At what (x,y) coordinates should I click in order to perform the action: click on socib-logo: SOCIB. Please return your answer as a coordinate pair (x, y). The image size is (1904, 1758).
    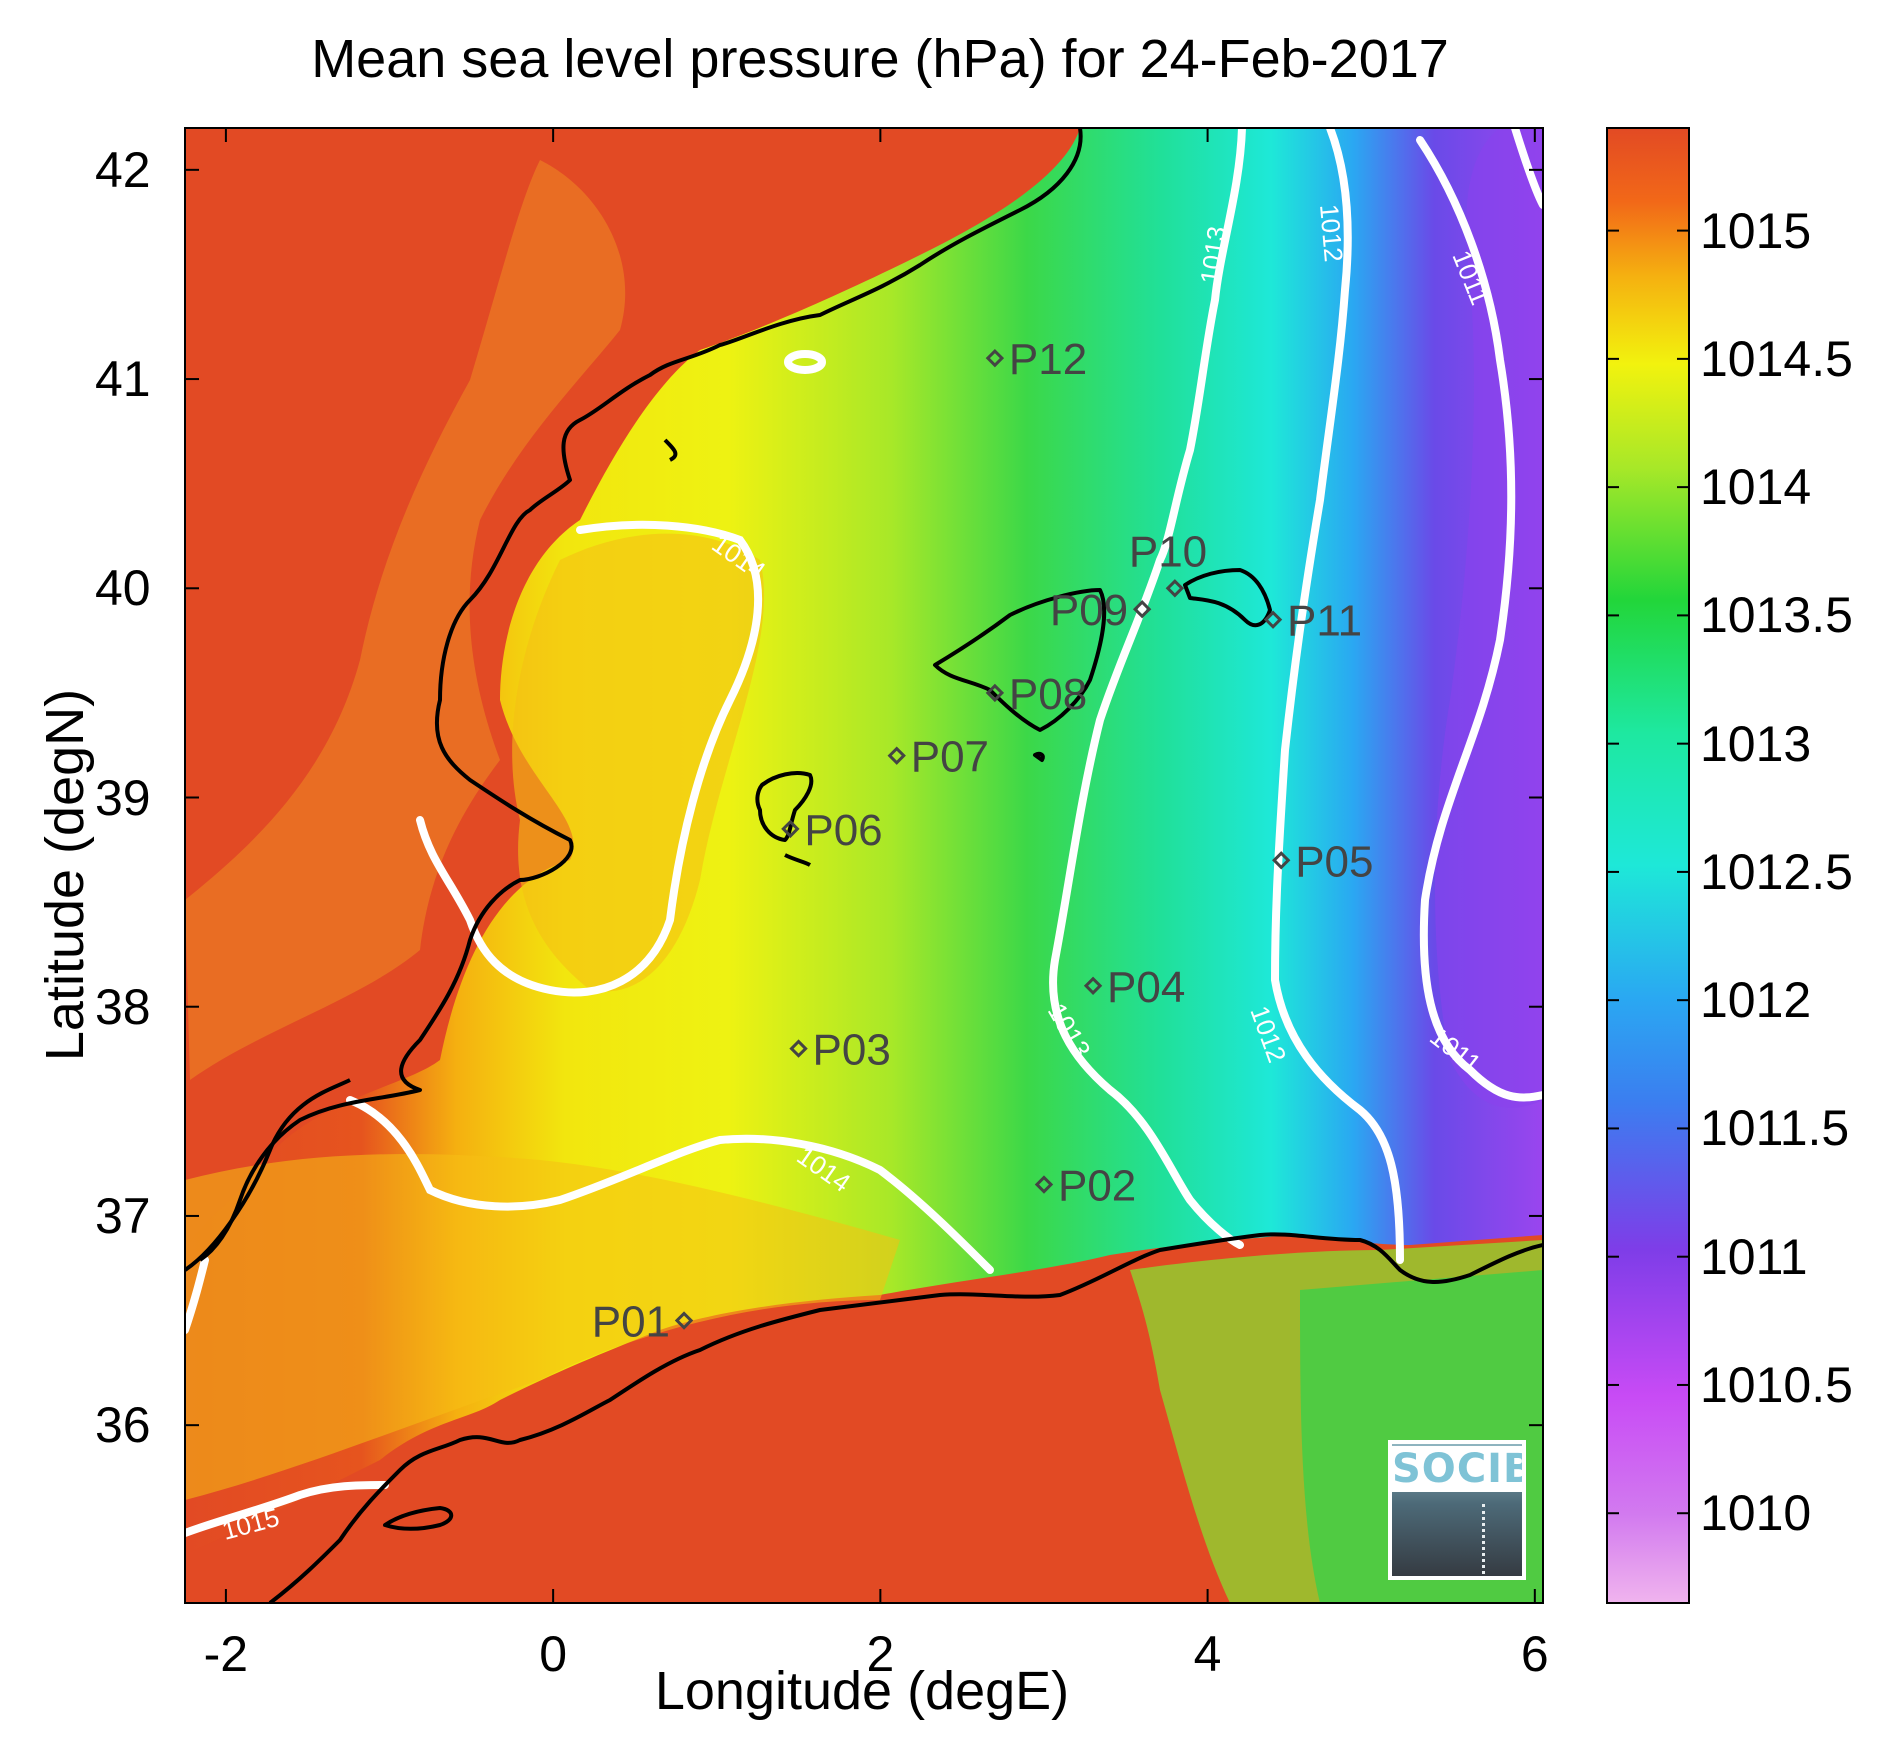
    Looking at the image, I should click on (1457, 1510).